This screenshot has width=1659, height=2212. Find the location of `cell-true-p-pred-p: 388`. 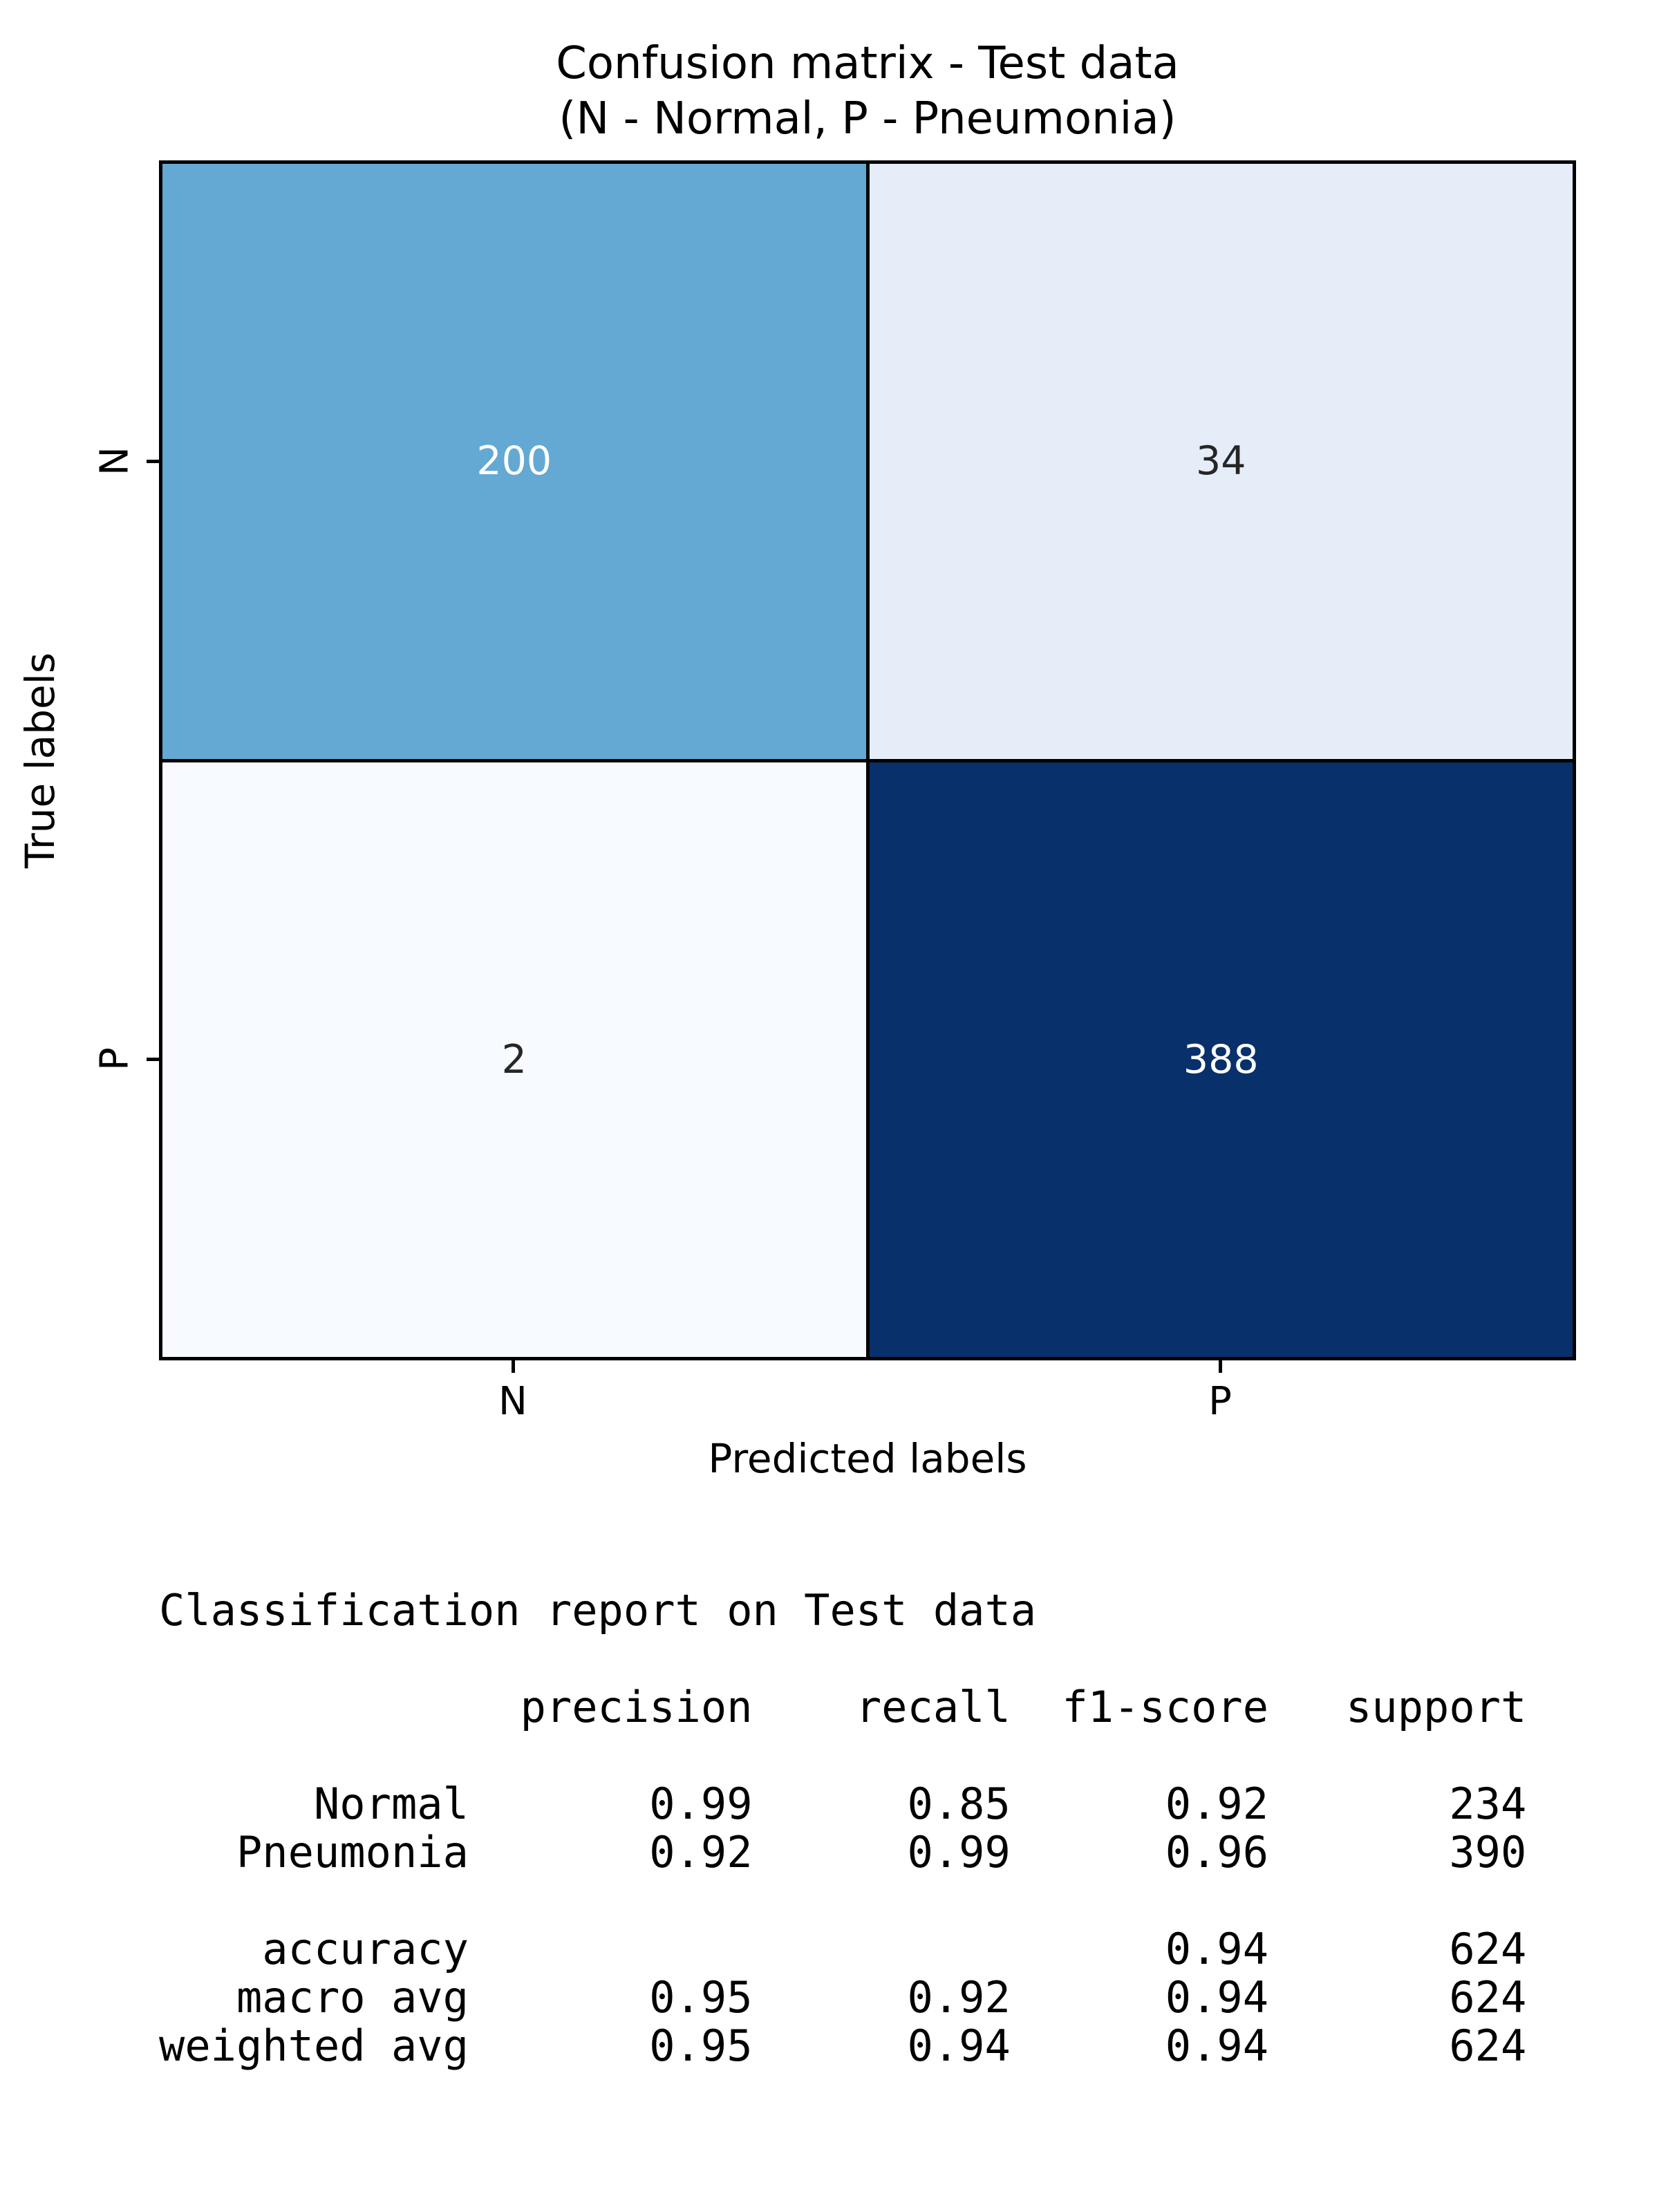

cell-true-p-pred-p: 388 is located at coordinates (1221, 1059).